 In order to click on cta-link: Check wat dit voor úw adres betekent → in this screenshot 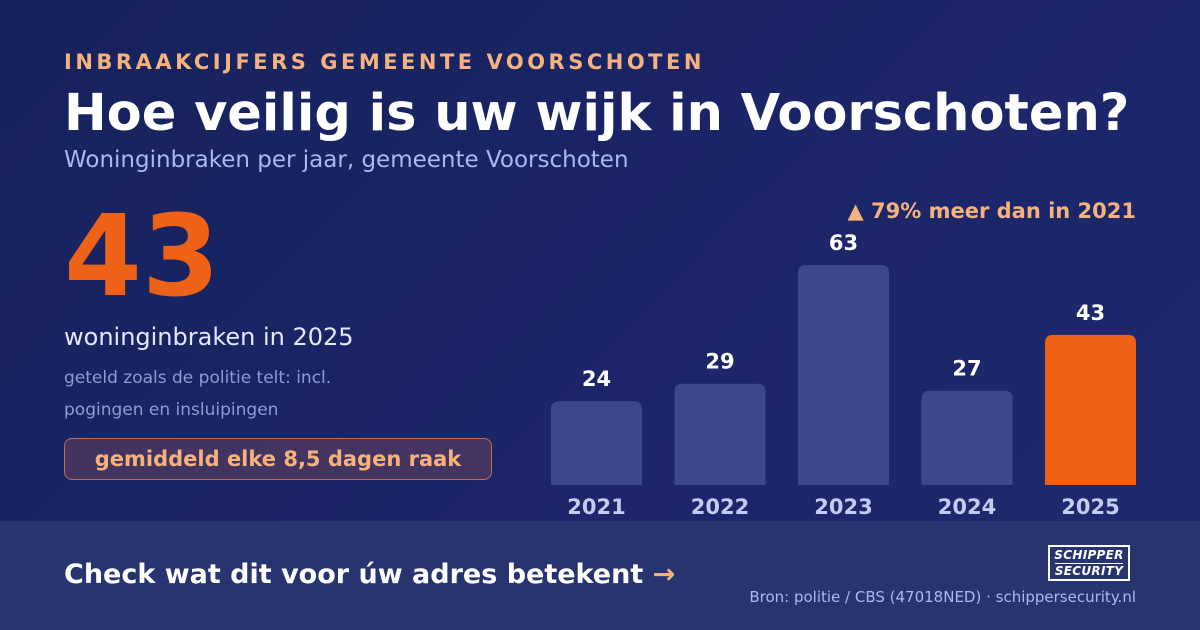, I will do `click(369, 574)`.